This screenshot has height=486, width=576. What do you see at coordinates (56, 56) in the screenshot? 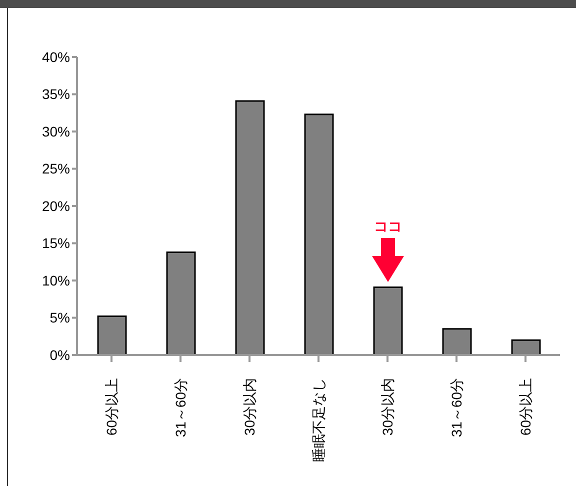
I see `y-tick-label: 40%` at bounding box center [56, 56].